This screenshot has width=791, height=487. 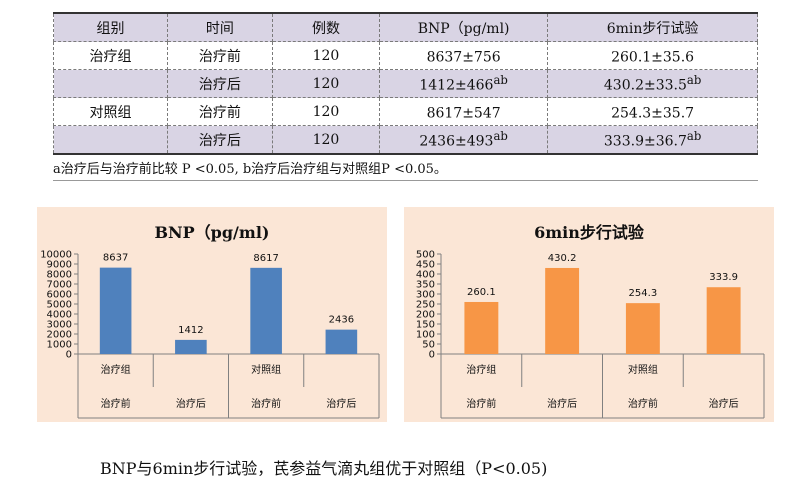 I want to click on bnp-value: 8637±756, so click(x=463, y=57).